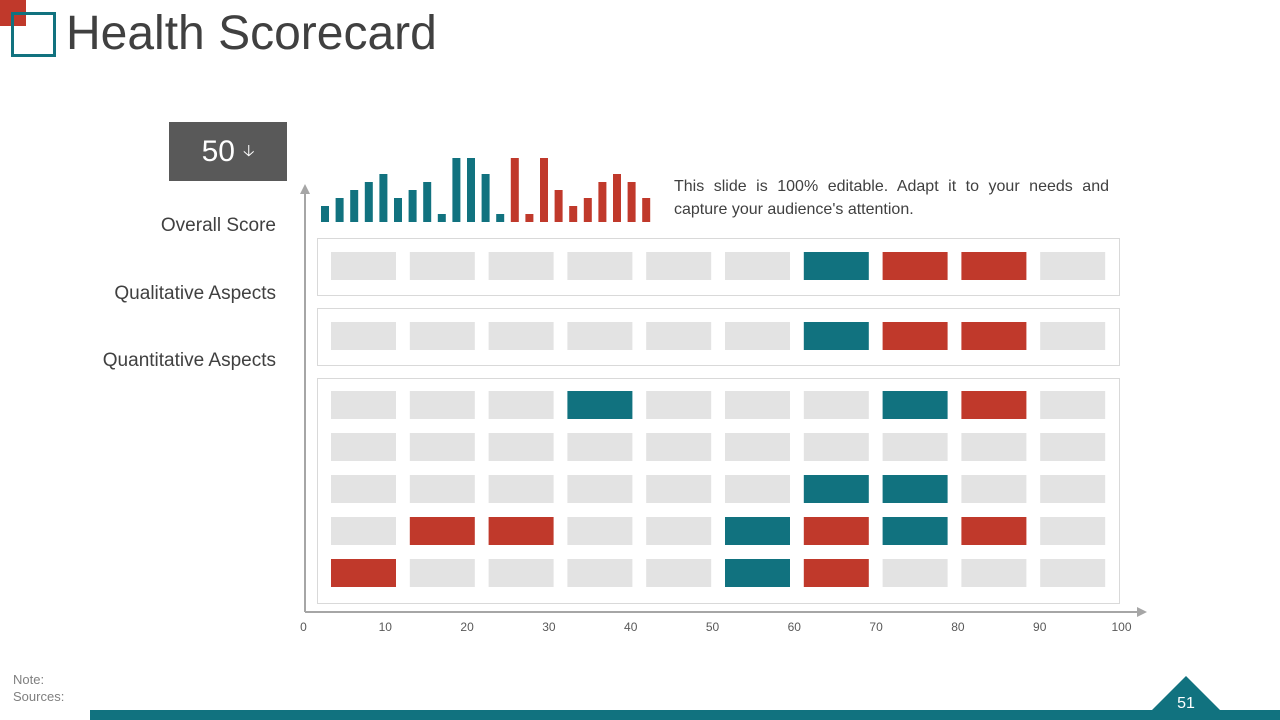 This screenshot has height=720, width=1280. Describe the element at coordinates (251, 33) in the screenshot. I see `page-title: Health Scorecard` at that location.